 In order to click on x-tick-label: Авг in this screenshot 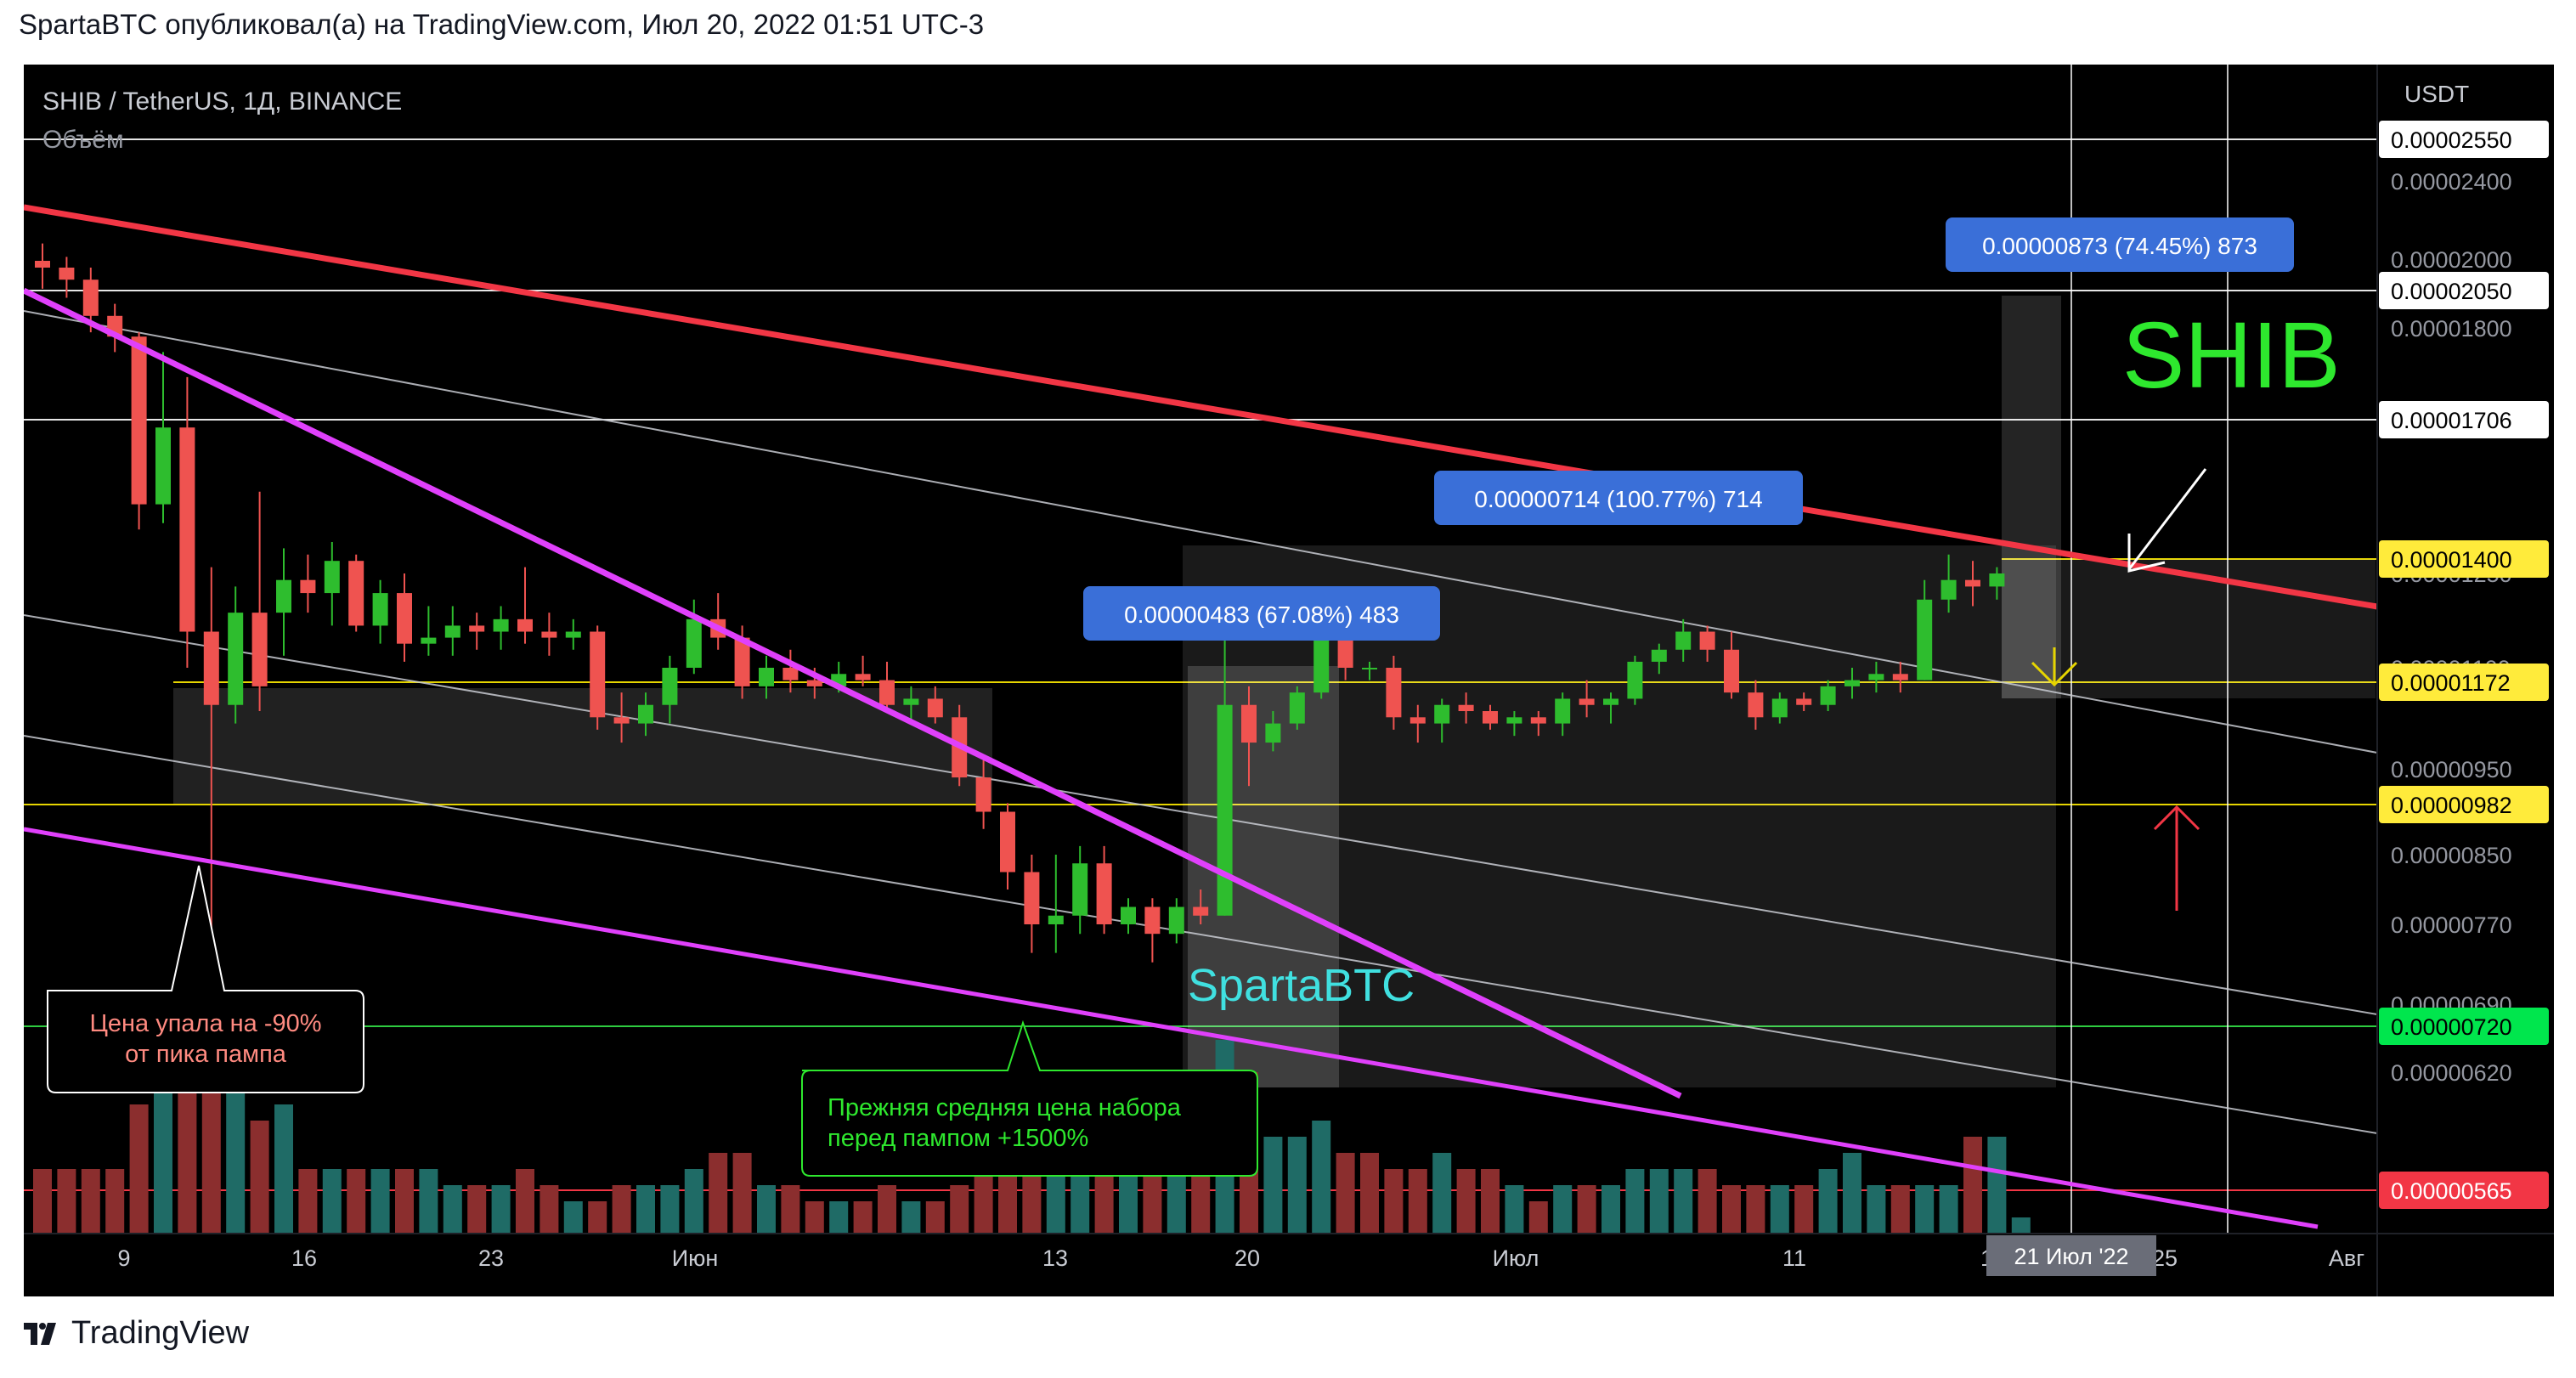, I will do `click(2346, 1258)`.